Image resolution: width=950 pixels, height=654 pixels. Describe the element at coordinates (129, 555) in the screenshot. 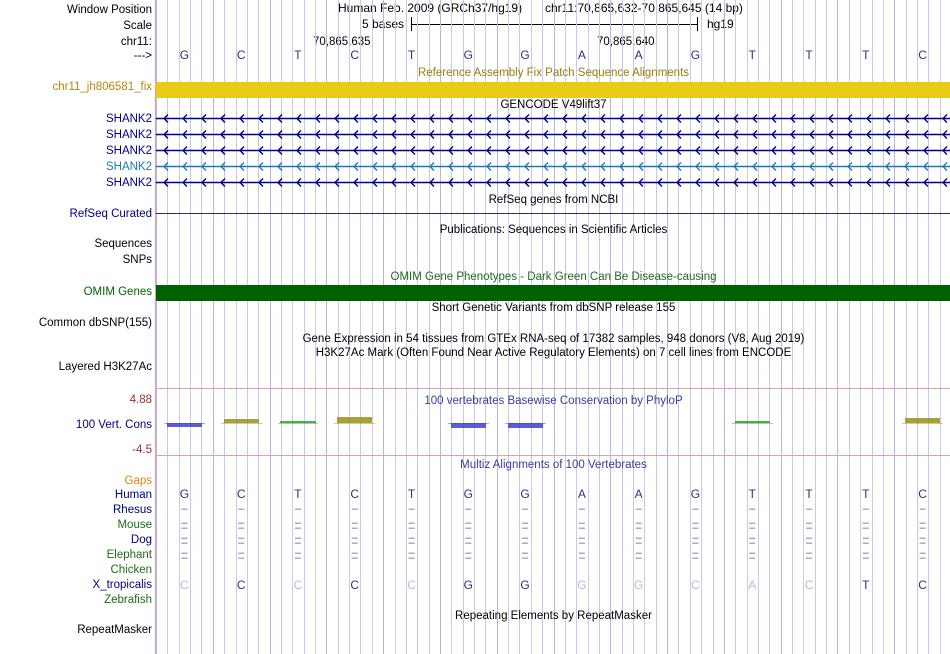

I see `label-elephant: Elephant` at that location.